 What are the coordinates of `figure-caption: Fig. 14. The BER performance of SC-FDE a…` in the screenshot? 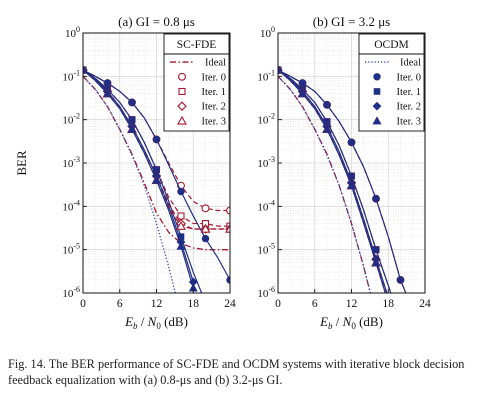 It's located at (236, 372).